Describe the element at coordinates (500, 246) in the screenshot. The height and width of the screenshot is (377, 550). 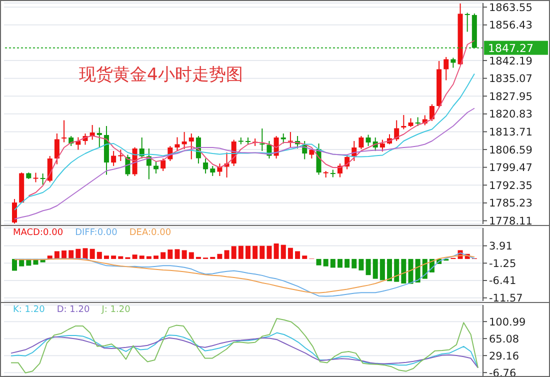
I see `y-tick-label: 3.91` at that location.